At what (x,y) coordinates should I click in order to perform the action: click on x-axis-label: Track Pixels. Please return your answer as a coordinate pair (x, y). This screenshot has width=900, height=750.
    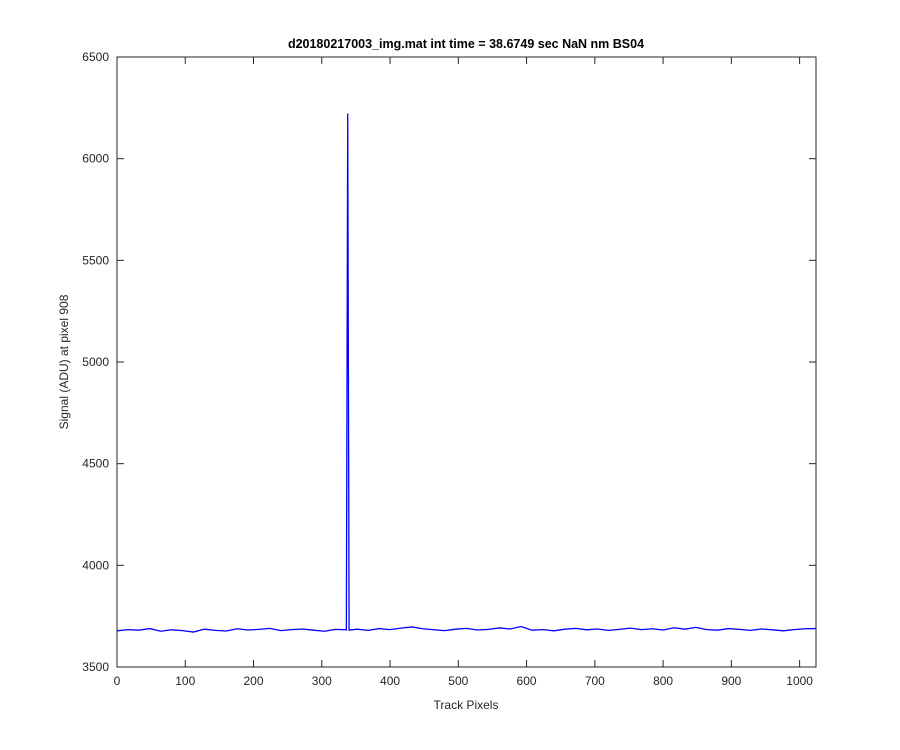
    Looking at the image, I should click on (466, 705).